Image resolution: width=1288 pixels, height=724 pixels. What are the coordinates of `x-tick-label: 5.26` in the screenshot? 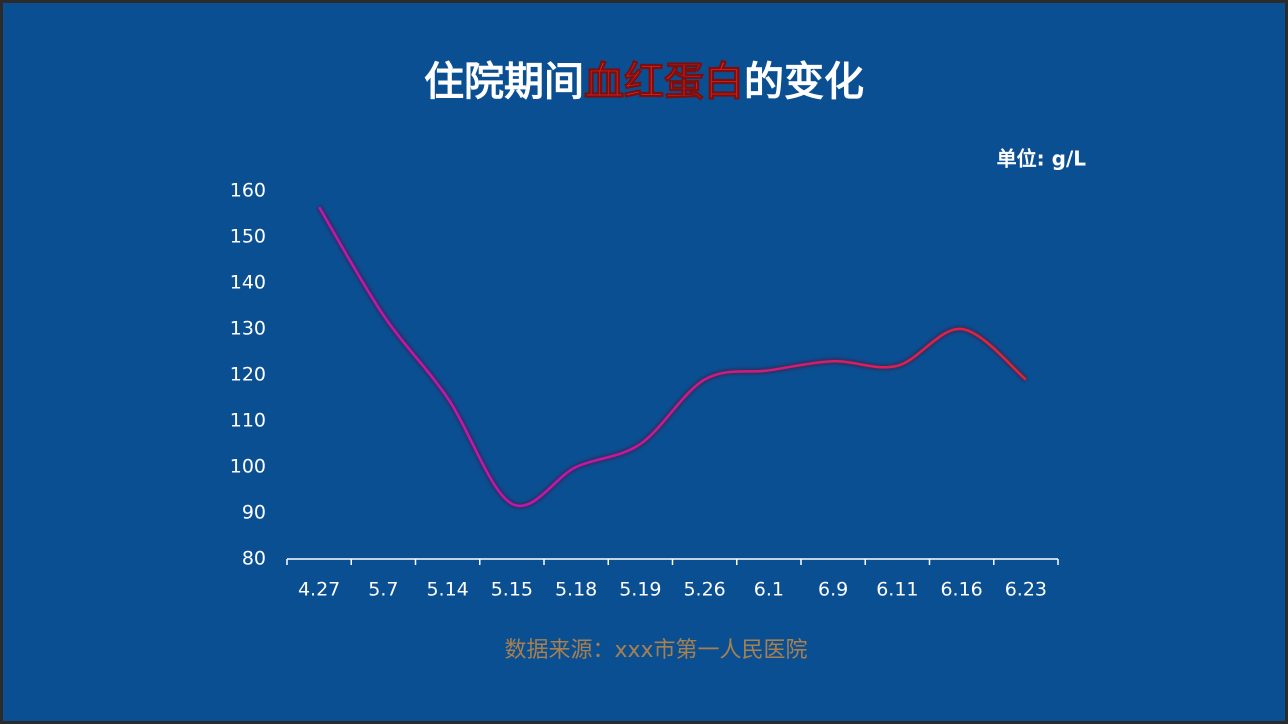 It's located at (704, 590).